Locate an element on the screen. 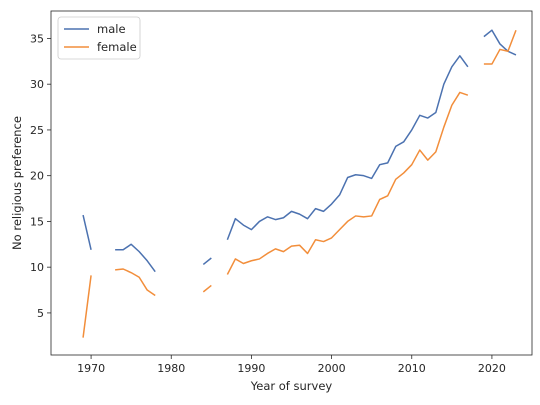 The height and width of the screenshot is (405, 540). x-tick-label: 1970 is located at coordinates (91, 368).